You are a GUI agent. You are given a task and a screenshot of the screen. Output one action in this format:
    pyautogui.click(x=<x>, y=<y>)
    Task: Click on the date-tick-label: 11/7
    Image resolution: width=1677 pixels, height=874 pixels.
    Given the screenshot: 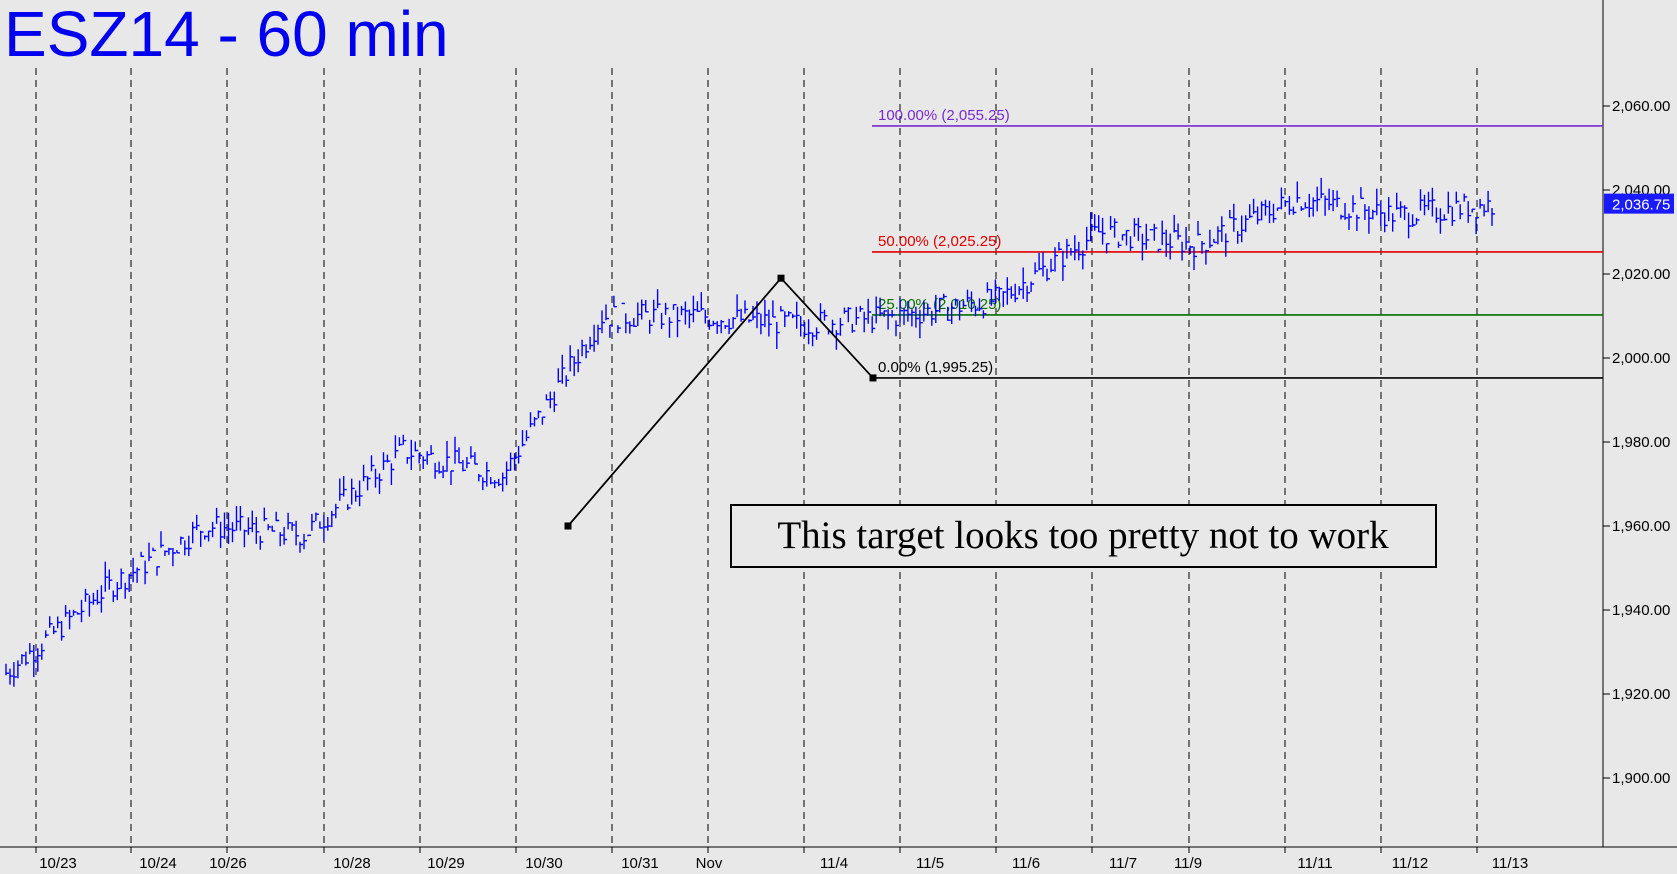 What is the action you would take?
    pyautogui.click(x=1123, y=863)
    